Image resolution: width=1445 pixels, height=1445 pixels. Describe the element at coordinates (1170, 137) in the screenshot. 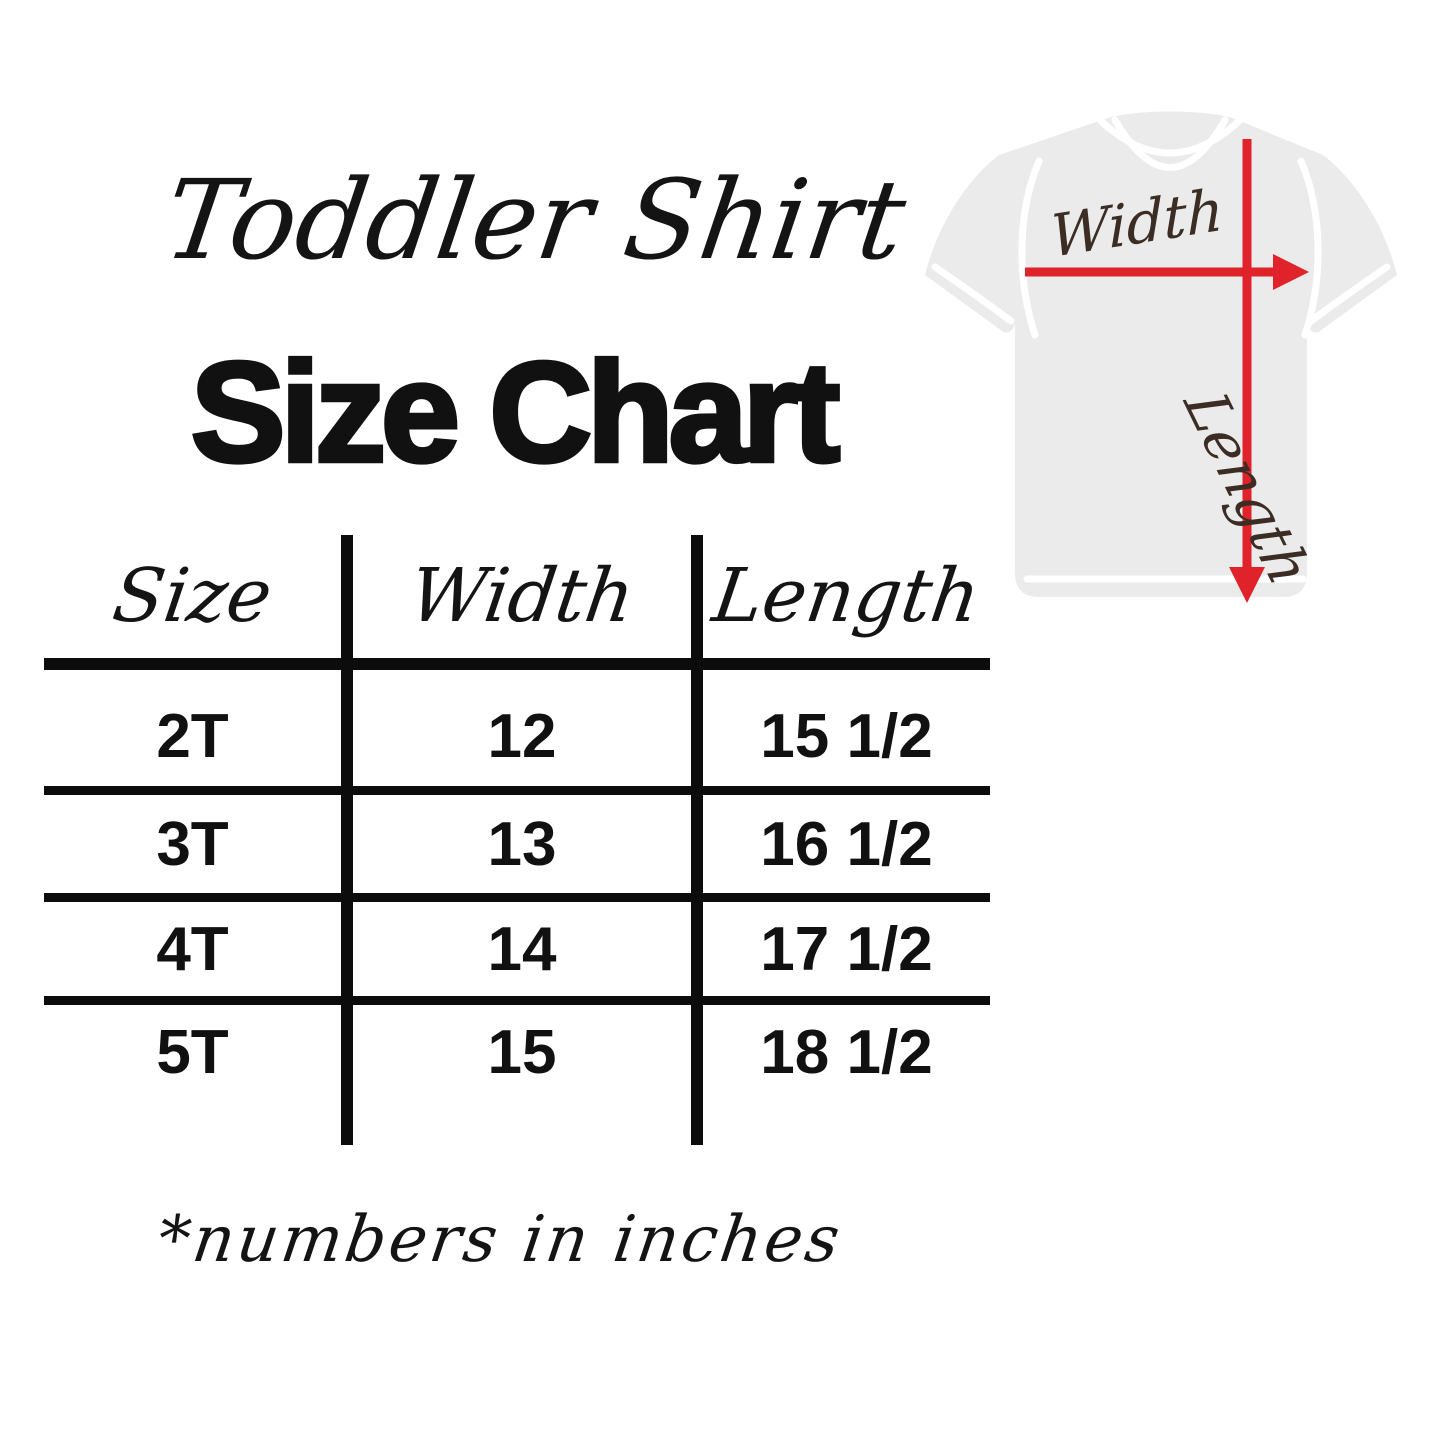

I see `collar-outer-seam` at that location.